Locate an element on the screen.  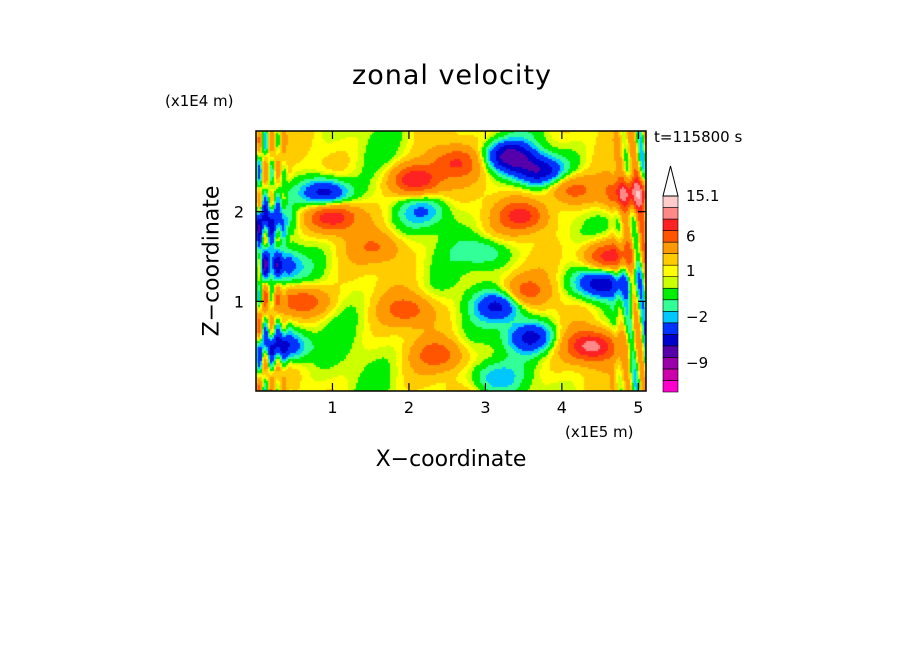
x-tick-label: 2 is located at coordinates (409, 407).